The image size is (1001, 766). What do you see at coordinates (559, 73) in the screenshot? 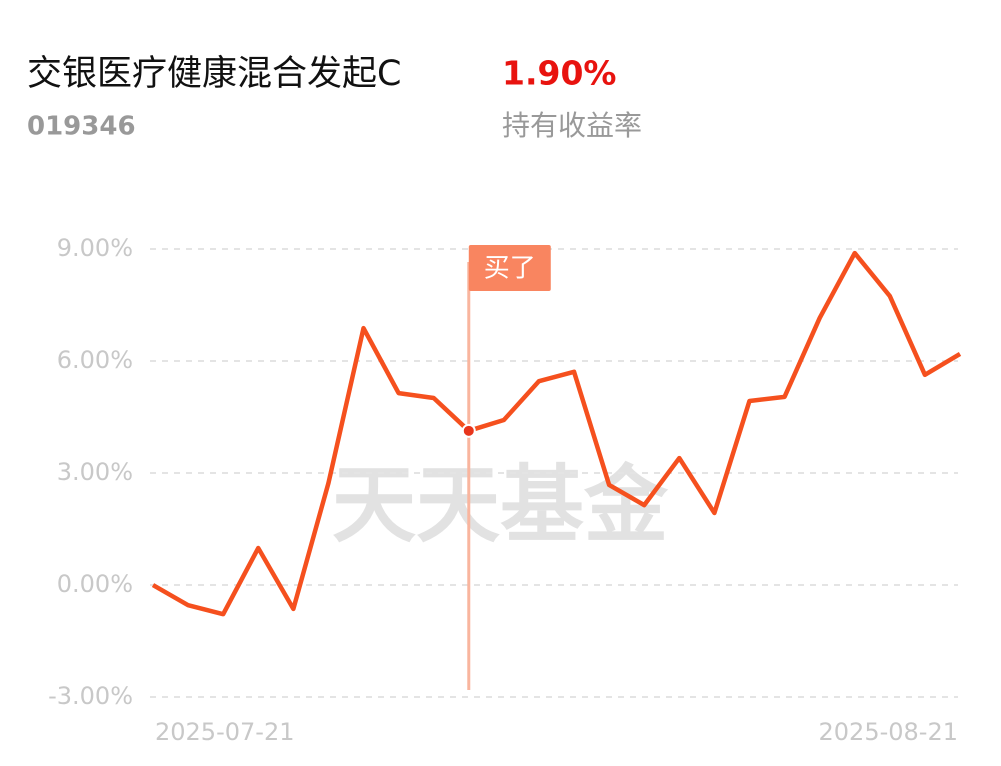
I see `holding-return: 1.90%` at bounding box center [559, 73].